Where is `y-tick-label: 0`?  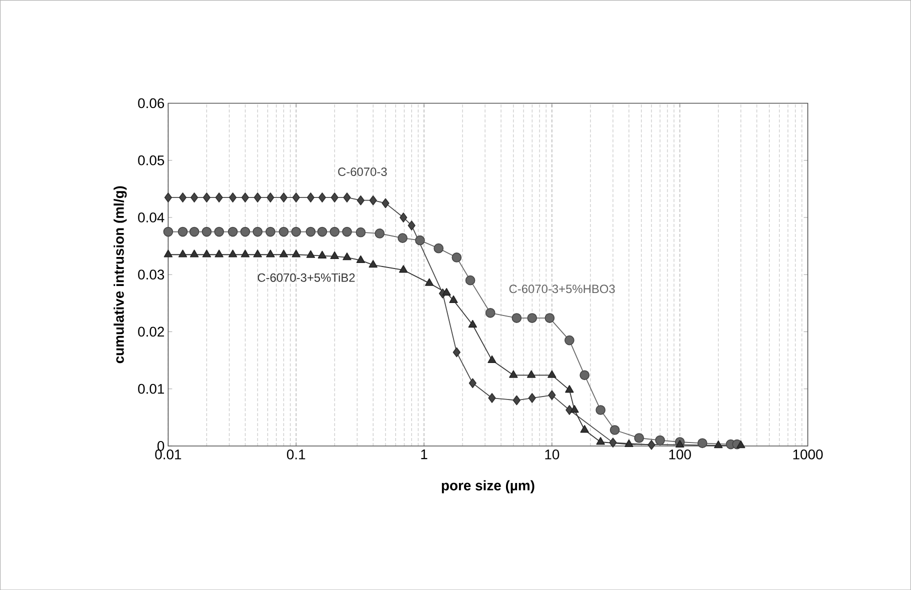 y-tick-label: 0 is located at coordinates (160, 445).